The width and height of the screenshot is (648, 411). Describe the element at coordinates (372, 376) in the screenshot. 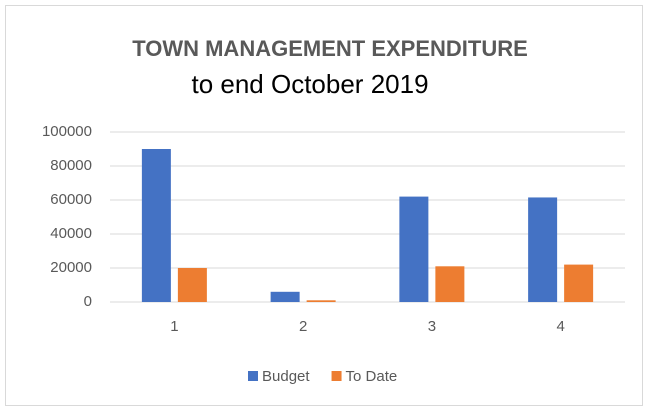

I see `legend-label: To Date` at that location.